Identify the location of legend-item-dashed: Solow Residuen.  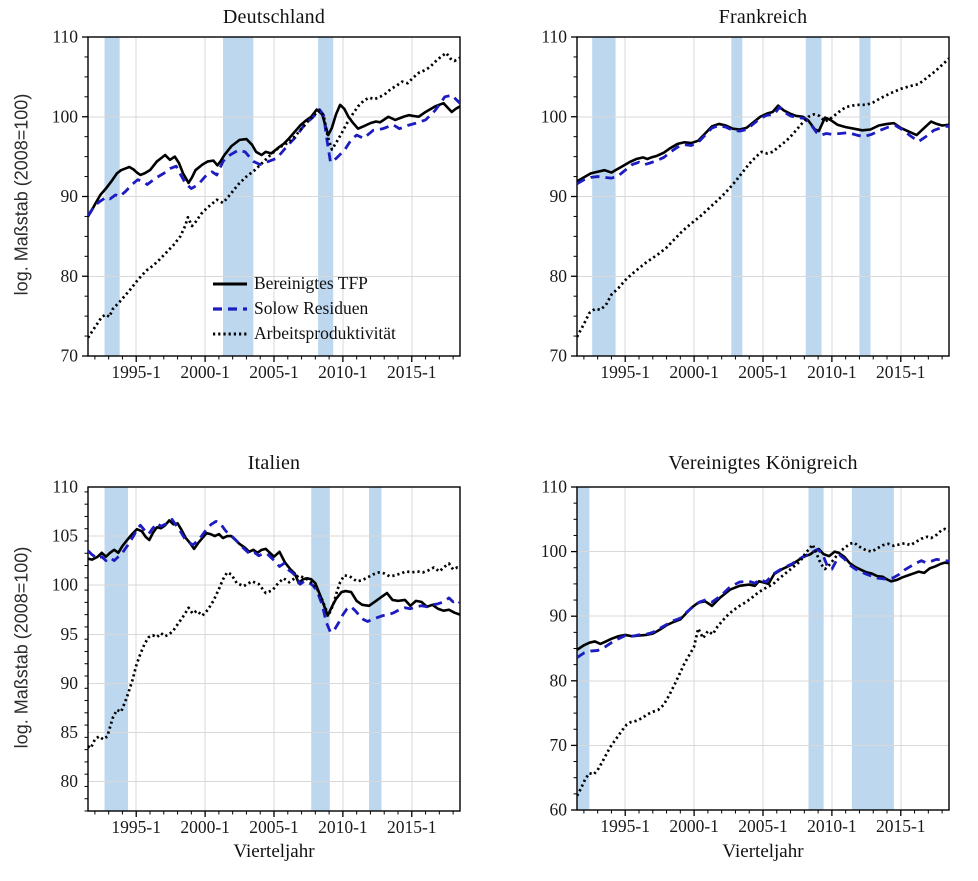
(304, 308).